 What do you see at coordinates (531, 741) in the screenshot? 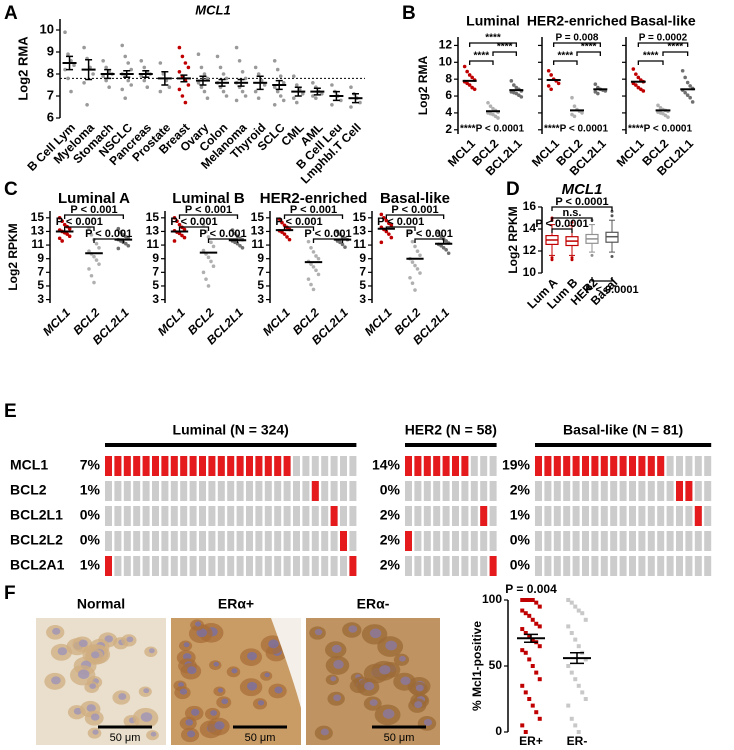
I see `x-tick-label: ER+` at bounding box center [531, 741].